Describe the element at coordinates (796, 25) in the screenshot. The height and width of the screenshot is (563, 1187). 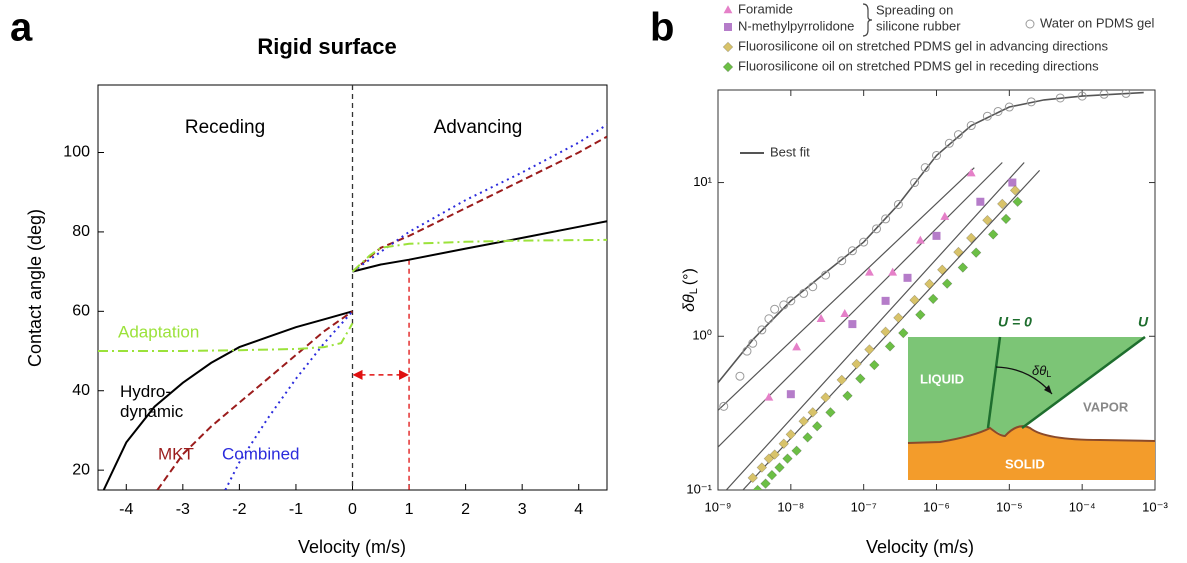
I see `legend-label: N-methylpyrrolidone` at that location.